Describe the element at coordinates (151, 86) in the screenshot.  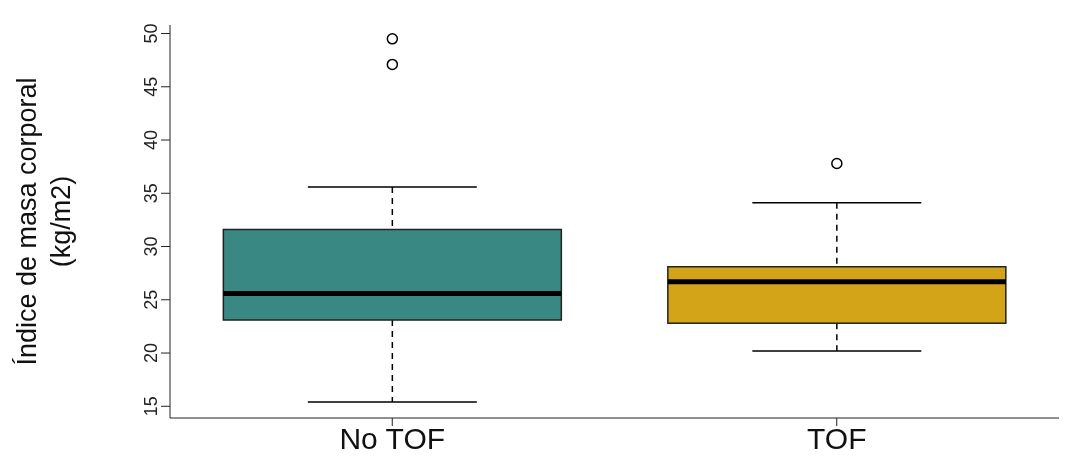
I see `y-tick-label: 45` at that location.